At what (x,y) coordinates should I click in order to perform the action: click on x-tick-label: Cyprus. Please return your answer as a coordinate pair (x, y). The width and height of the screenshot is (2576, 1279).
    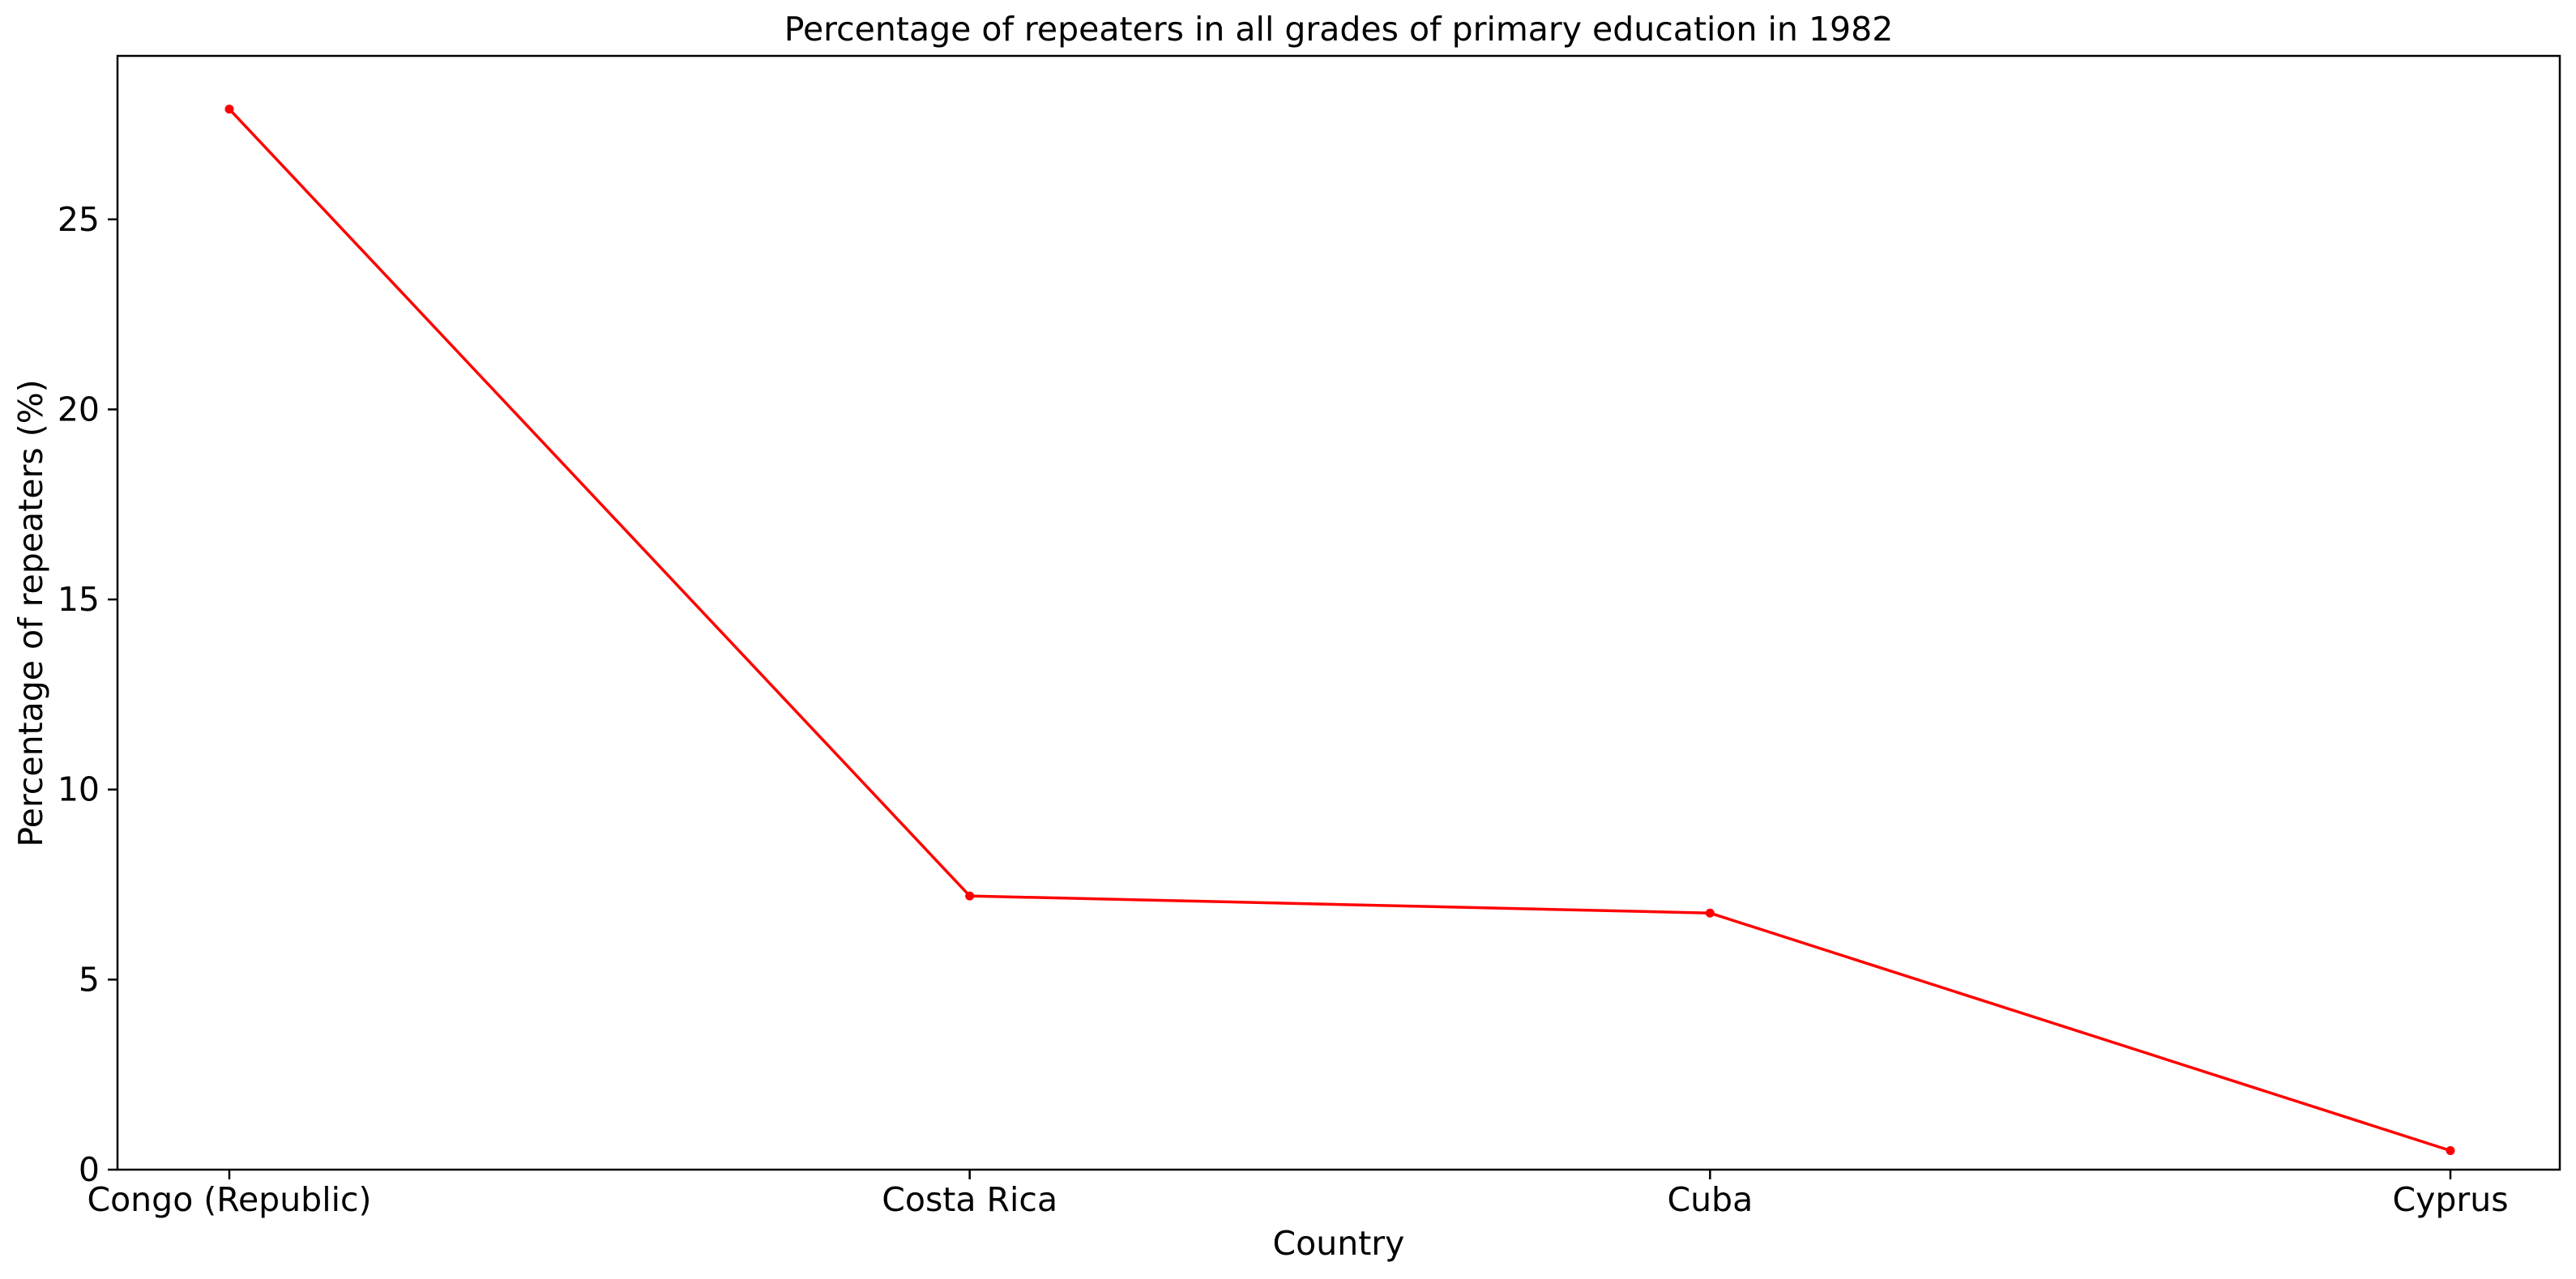
    Looking at the image, I should click on (2450, 1199).